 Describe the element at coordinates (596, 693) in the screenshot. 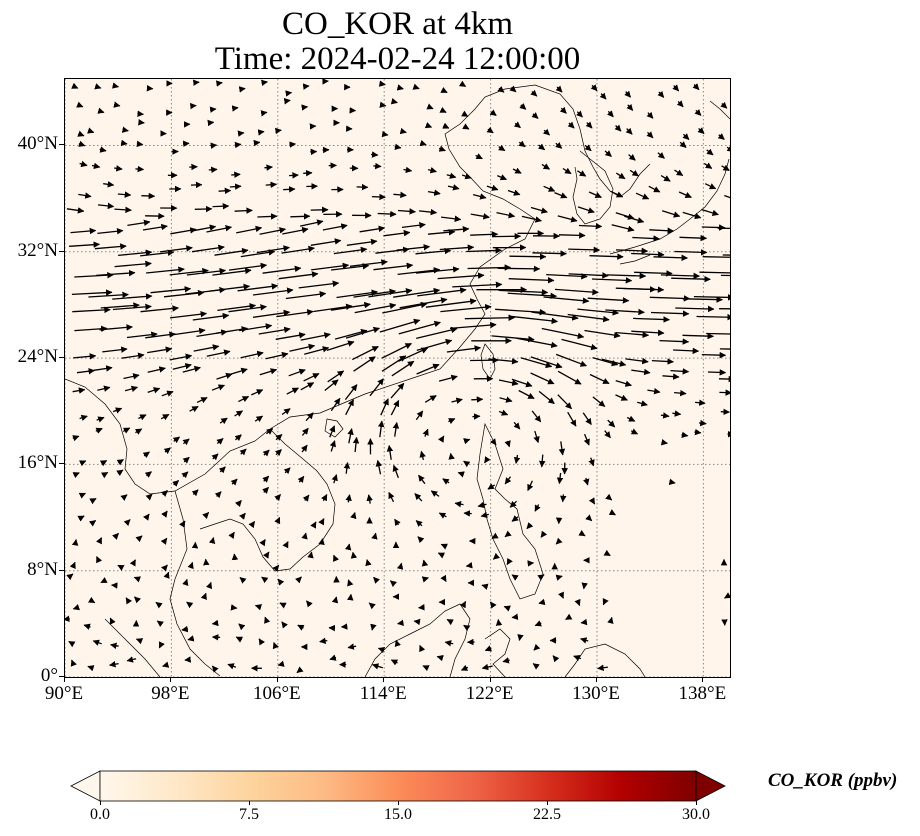

I see `longitude-tick-label: 130°E` at that location.